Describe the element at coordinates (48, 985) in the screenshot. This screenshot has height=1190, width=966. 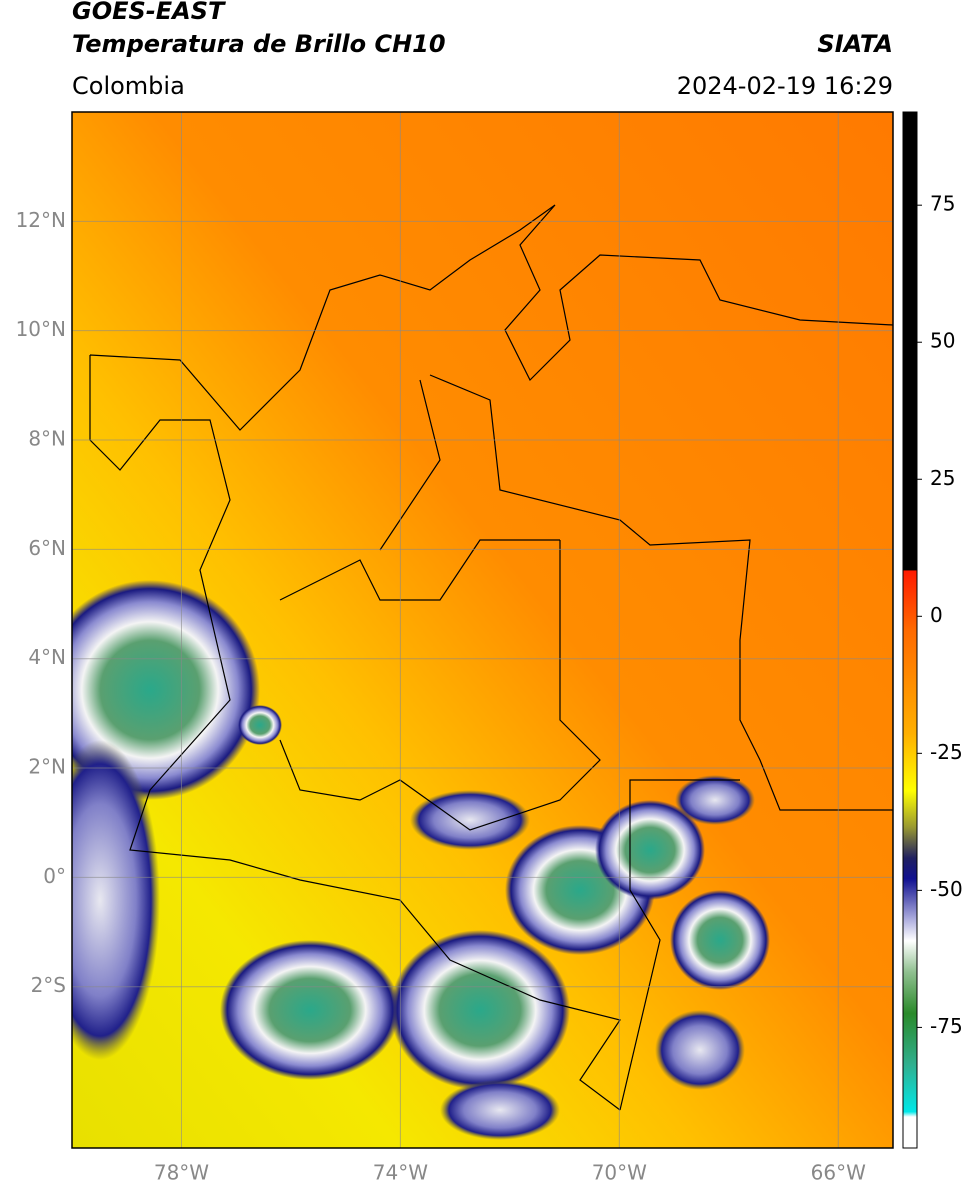
I see `lat-label: 2°S` at that location.